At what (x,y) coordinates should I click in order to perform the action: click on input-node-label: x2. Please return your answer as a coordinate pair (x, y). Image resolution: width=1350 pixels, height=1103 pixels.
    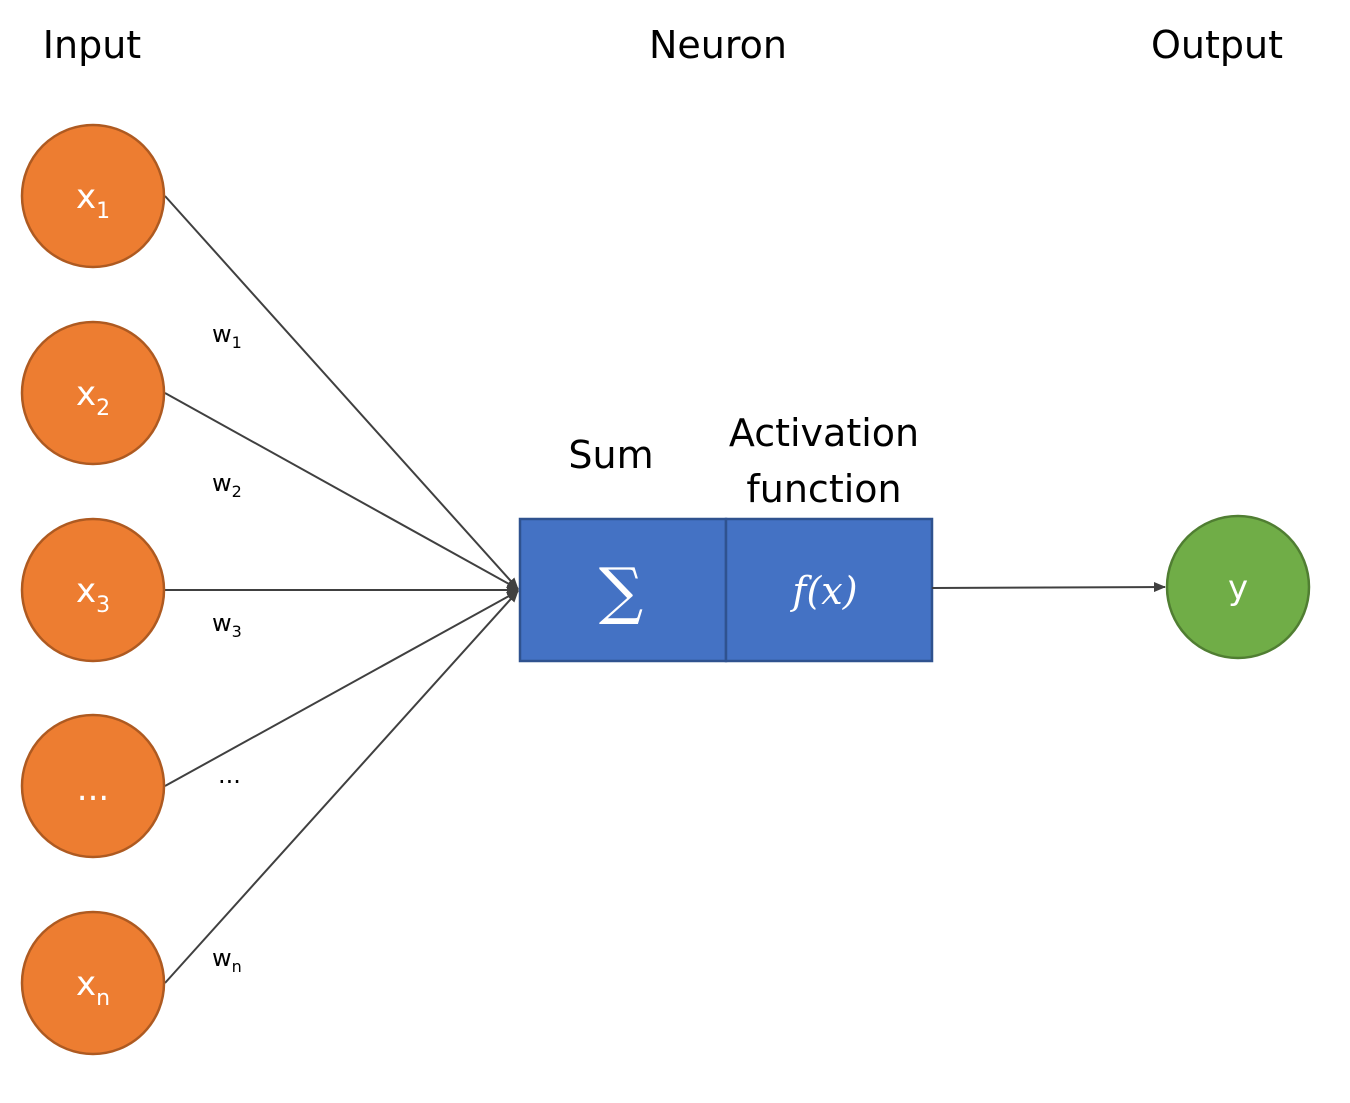
    Looking at the image, I should click on (93, 397).